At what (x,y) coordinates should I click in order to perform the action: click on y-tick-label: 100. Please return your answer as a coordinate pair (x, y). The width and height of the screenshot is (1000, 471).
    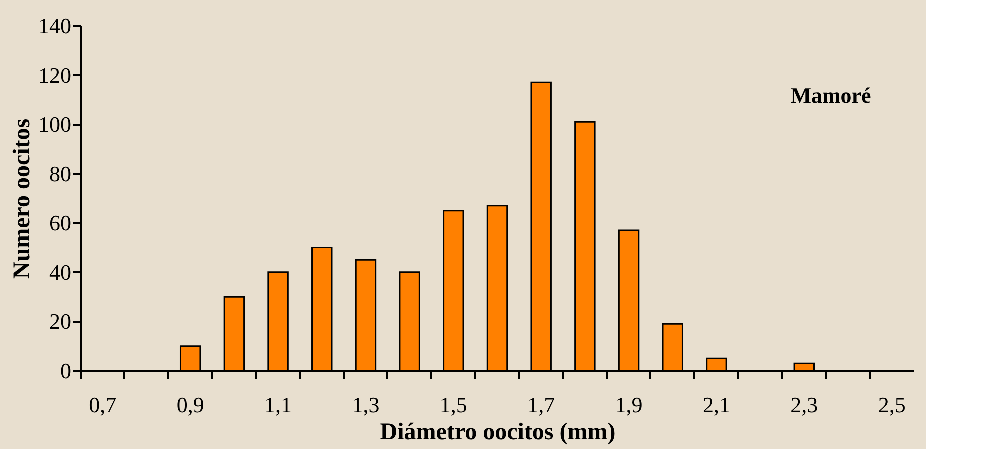
    Looking at the image, I should click on (55, 125).